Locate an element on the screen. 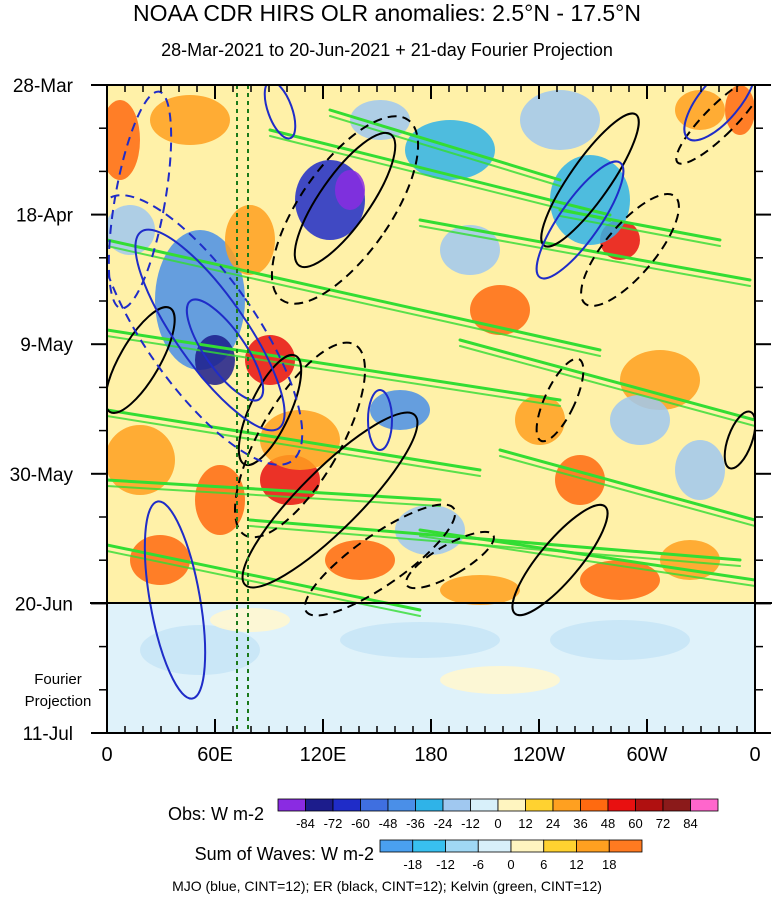 Image resolution: width=774 pixels, height=899 pixels. waves-colorbar-title: Sum of Waves: W m-2 is located at coordinates (284, 854).